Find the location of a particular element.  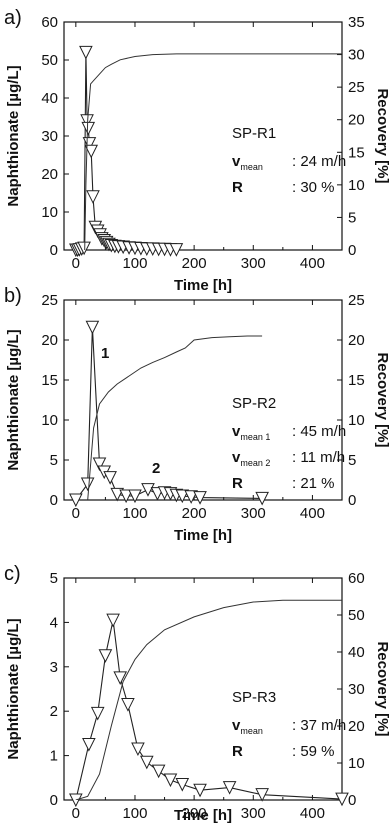

site-label: SP-R1 is located at coordinates (254, 133).